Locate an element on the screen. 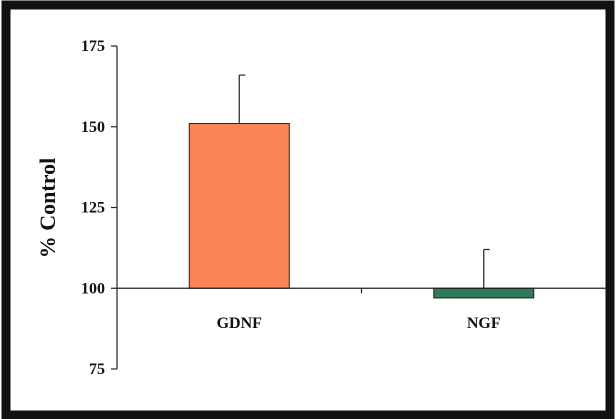 The image size is (616, 419). x-tick-label: GDNF is located at coordinates (240, 323).